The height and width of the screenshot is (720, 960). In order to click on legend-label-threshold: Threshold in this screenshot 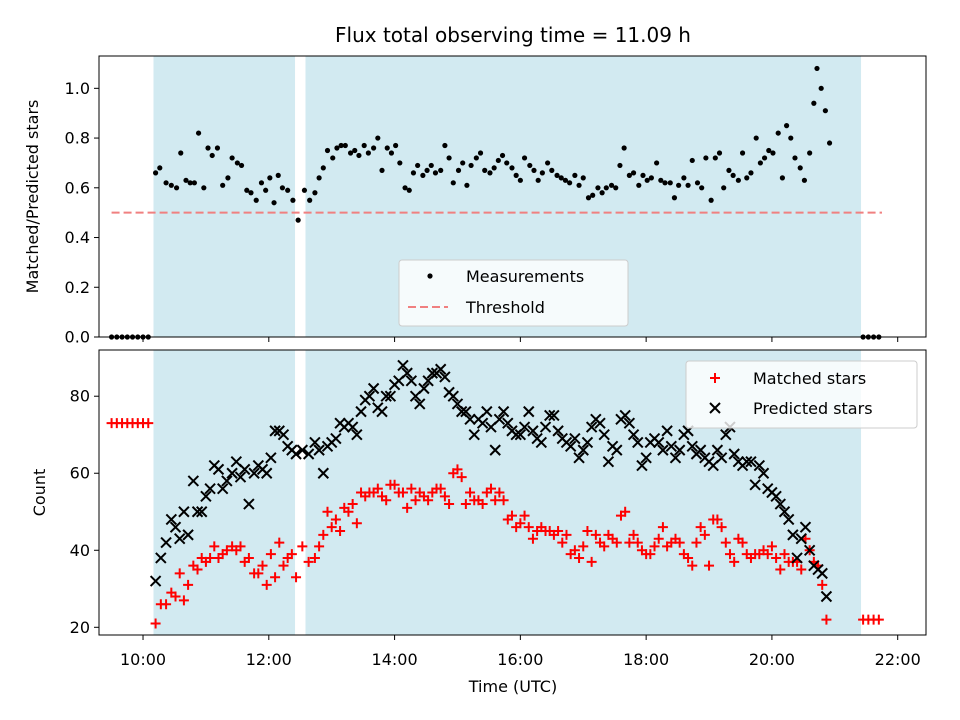, I will do `click(505, 307)`.